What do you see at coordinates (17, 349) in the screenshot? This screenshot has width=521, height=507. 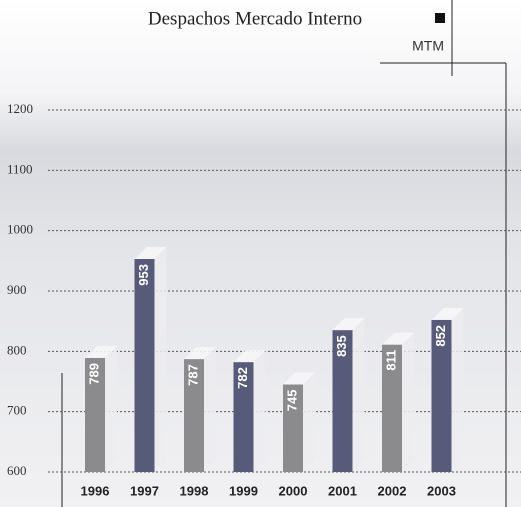 I see `y-tick-label: 800` at bounding box center [17, 349].